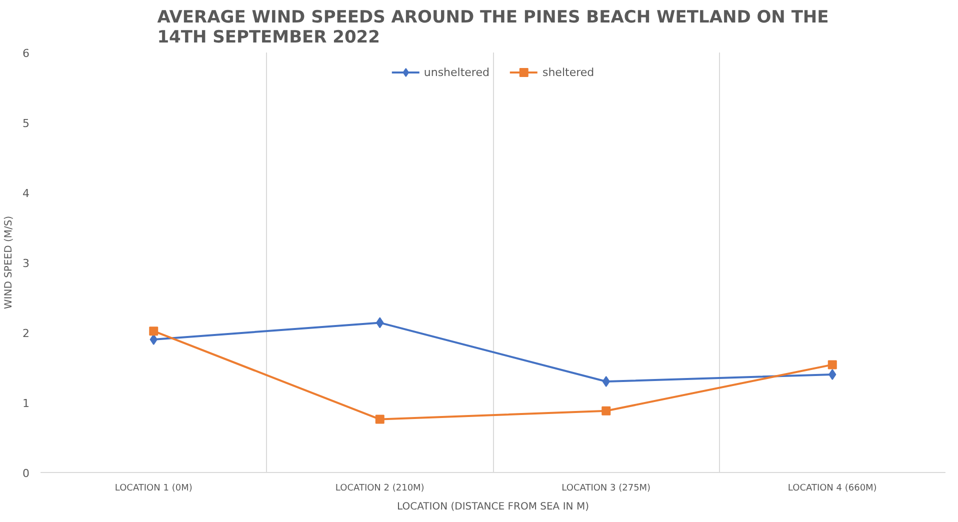  Describe the element at coordinates (26, 193) in the screenshot. I see `y-tick-label: 4` at that location.